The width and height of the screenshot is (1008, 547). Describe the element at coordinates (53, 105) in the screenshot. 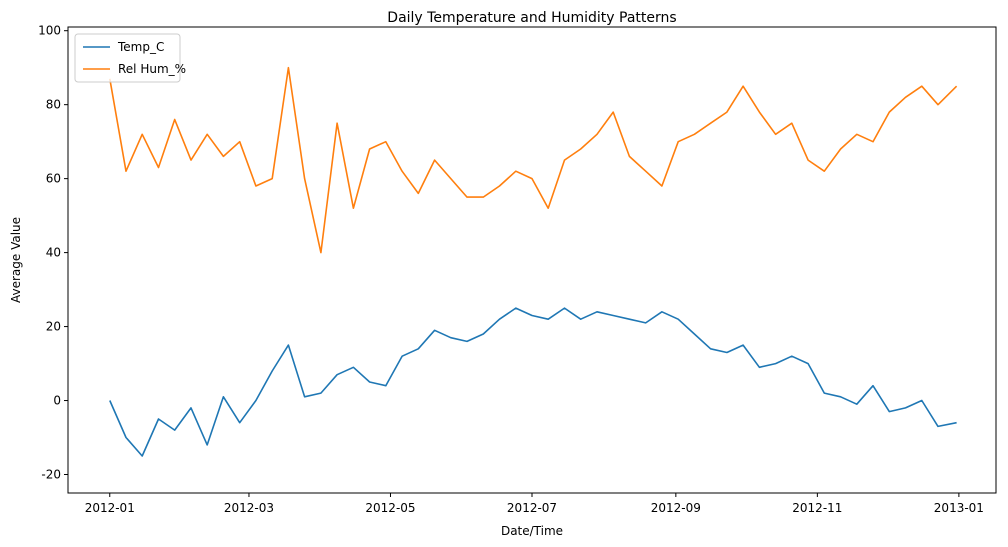

I see `y-tick-label: 80` at that location.